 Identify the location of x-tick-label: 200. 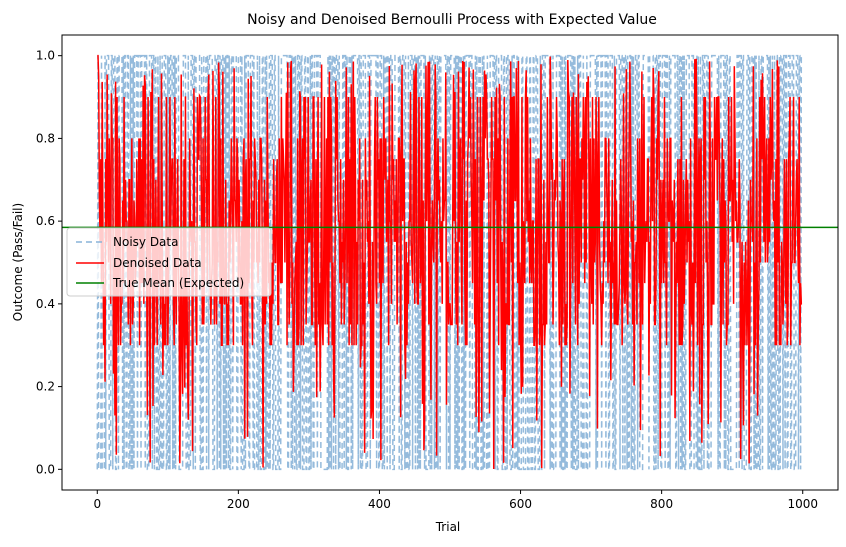
(238, 504).